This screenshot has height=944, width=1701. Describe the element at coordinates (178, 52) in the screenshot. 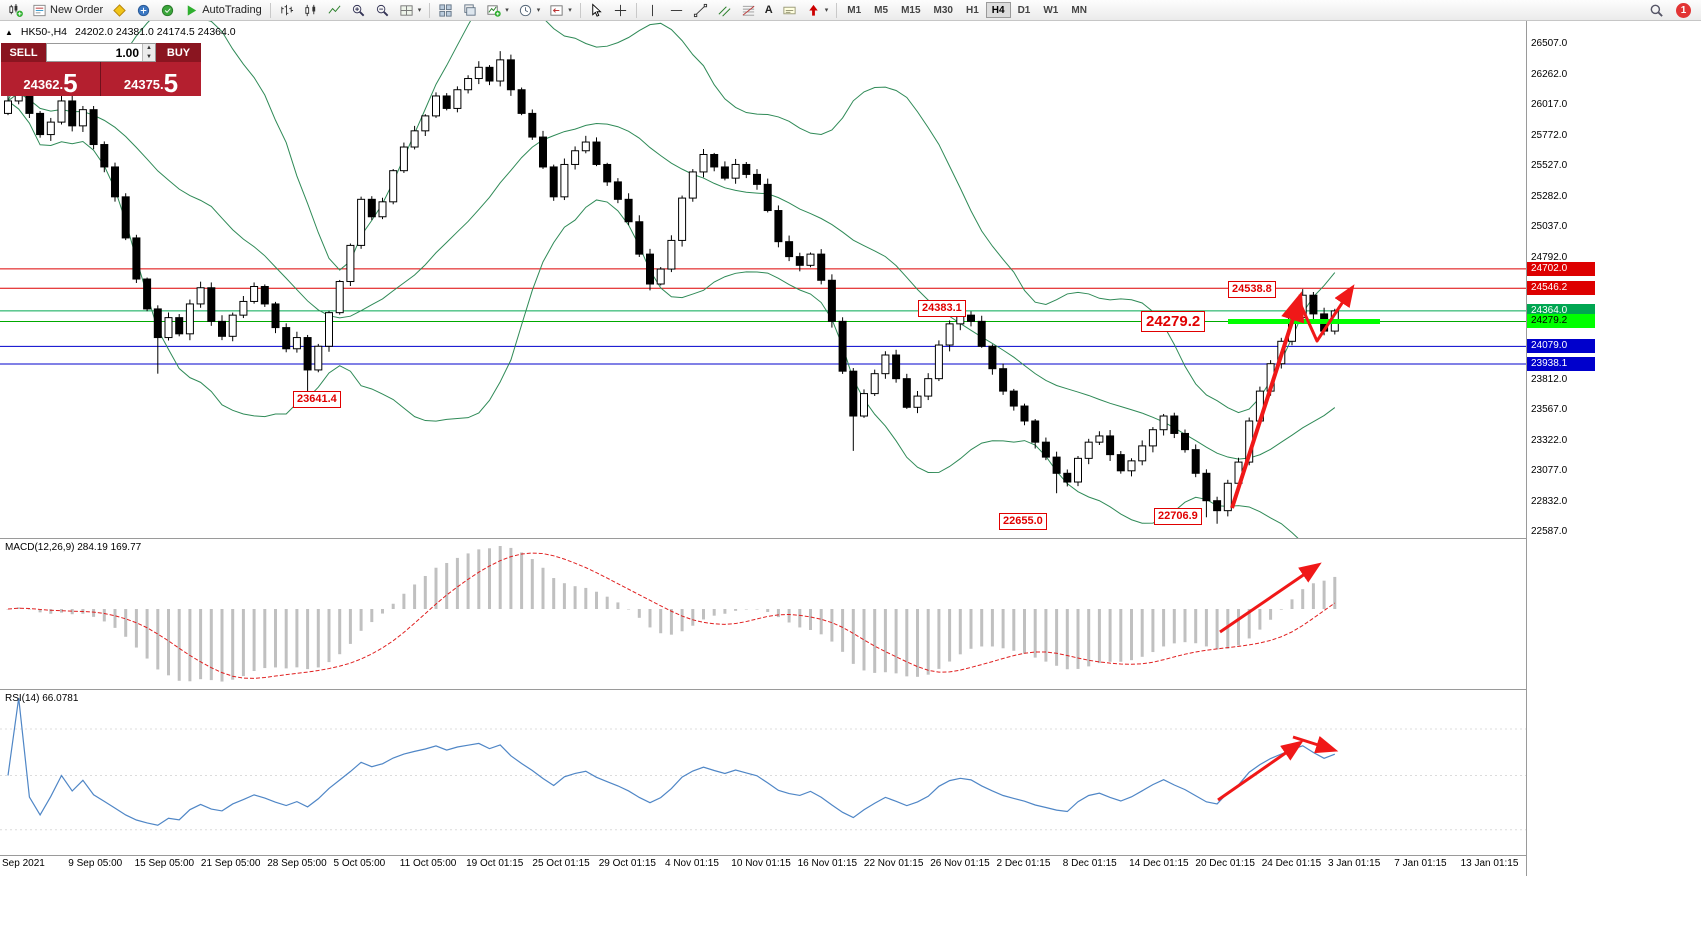

I see `buy-button: BUY` at that location.